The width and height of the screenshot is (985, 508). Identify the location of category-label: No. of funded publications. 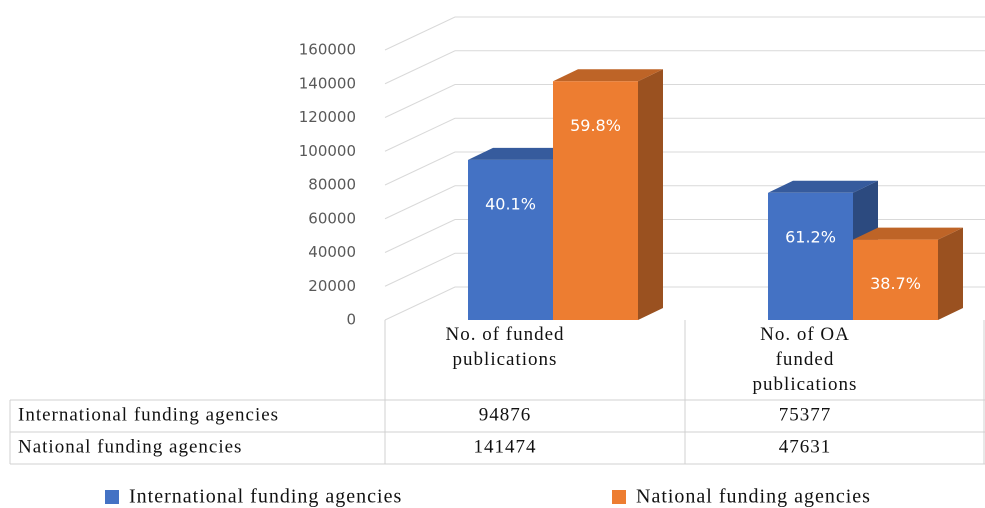
(505, 347).